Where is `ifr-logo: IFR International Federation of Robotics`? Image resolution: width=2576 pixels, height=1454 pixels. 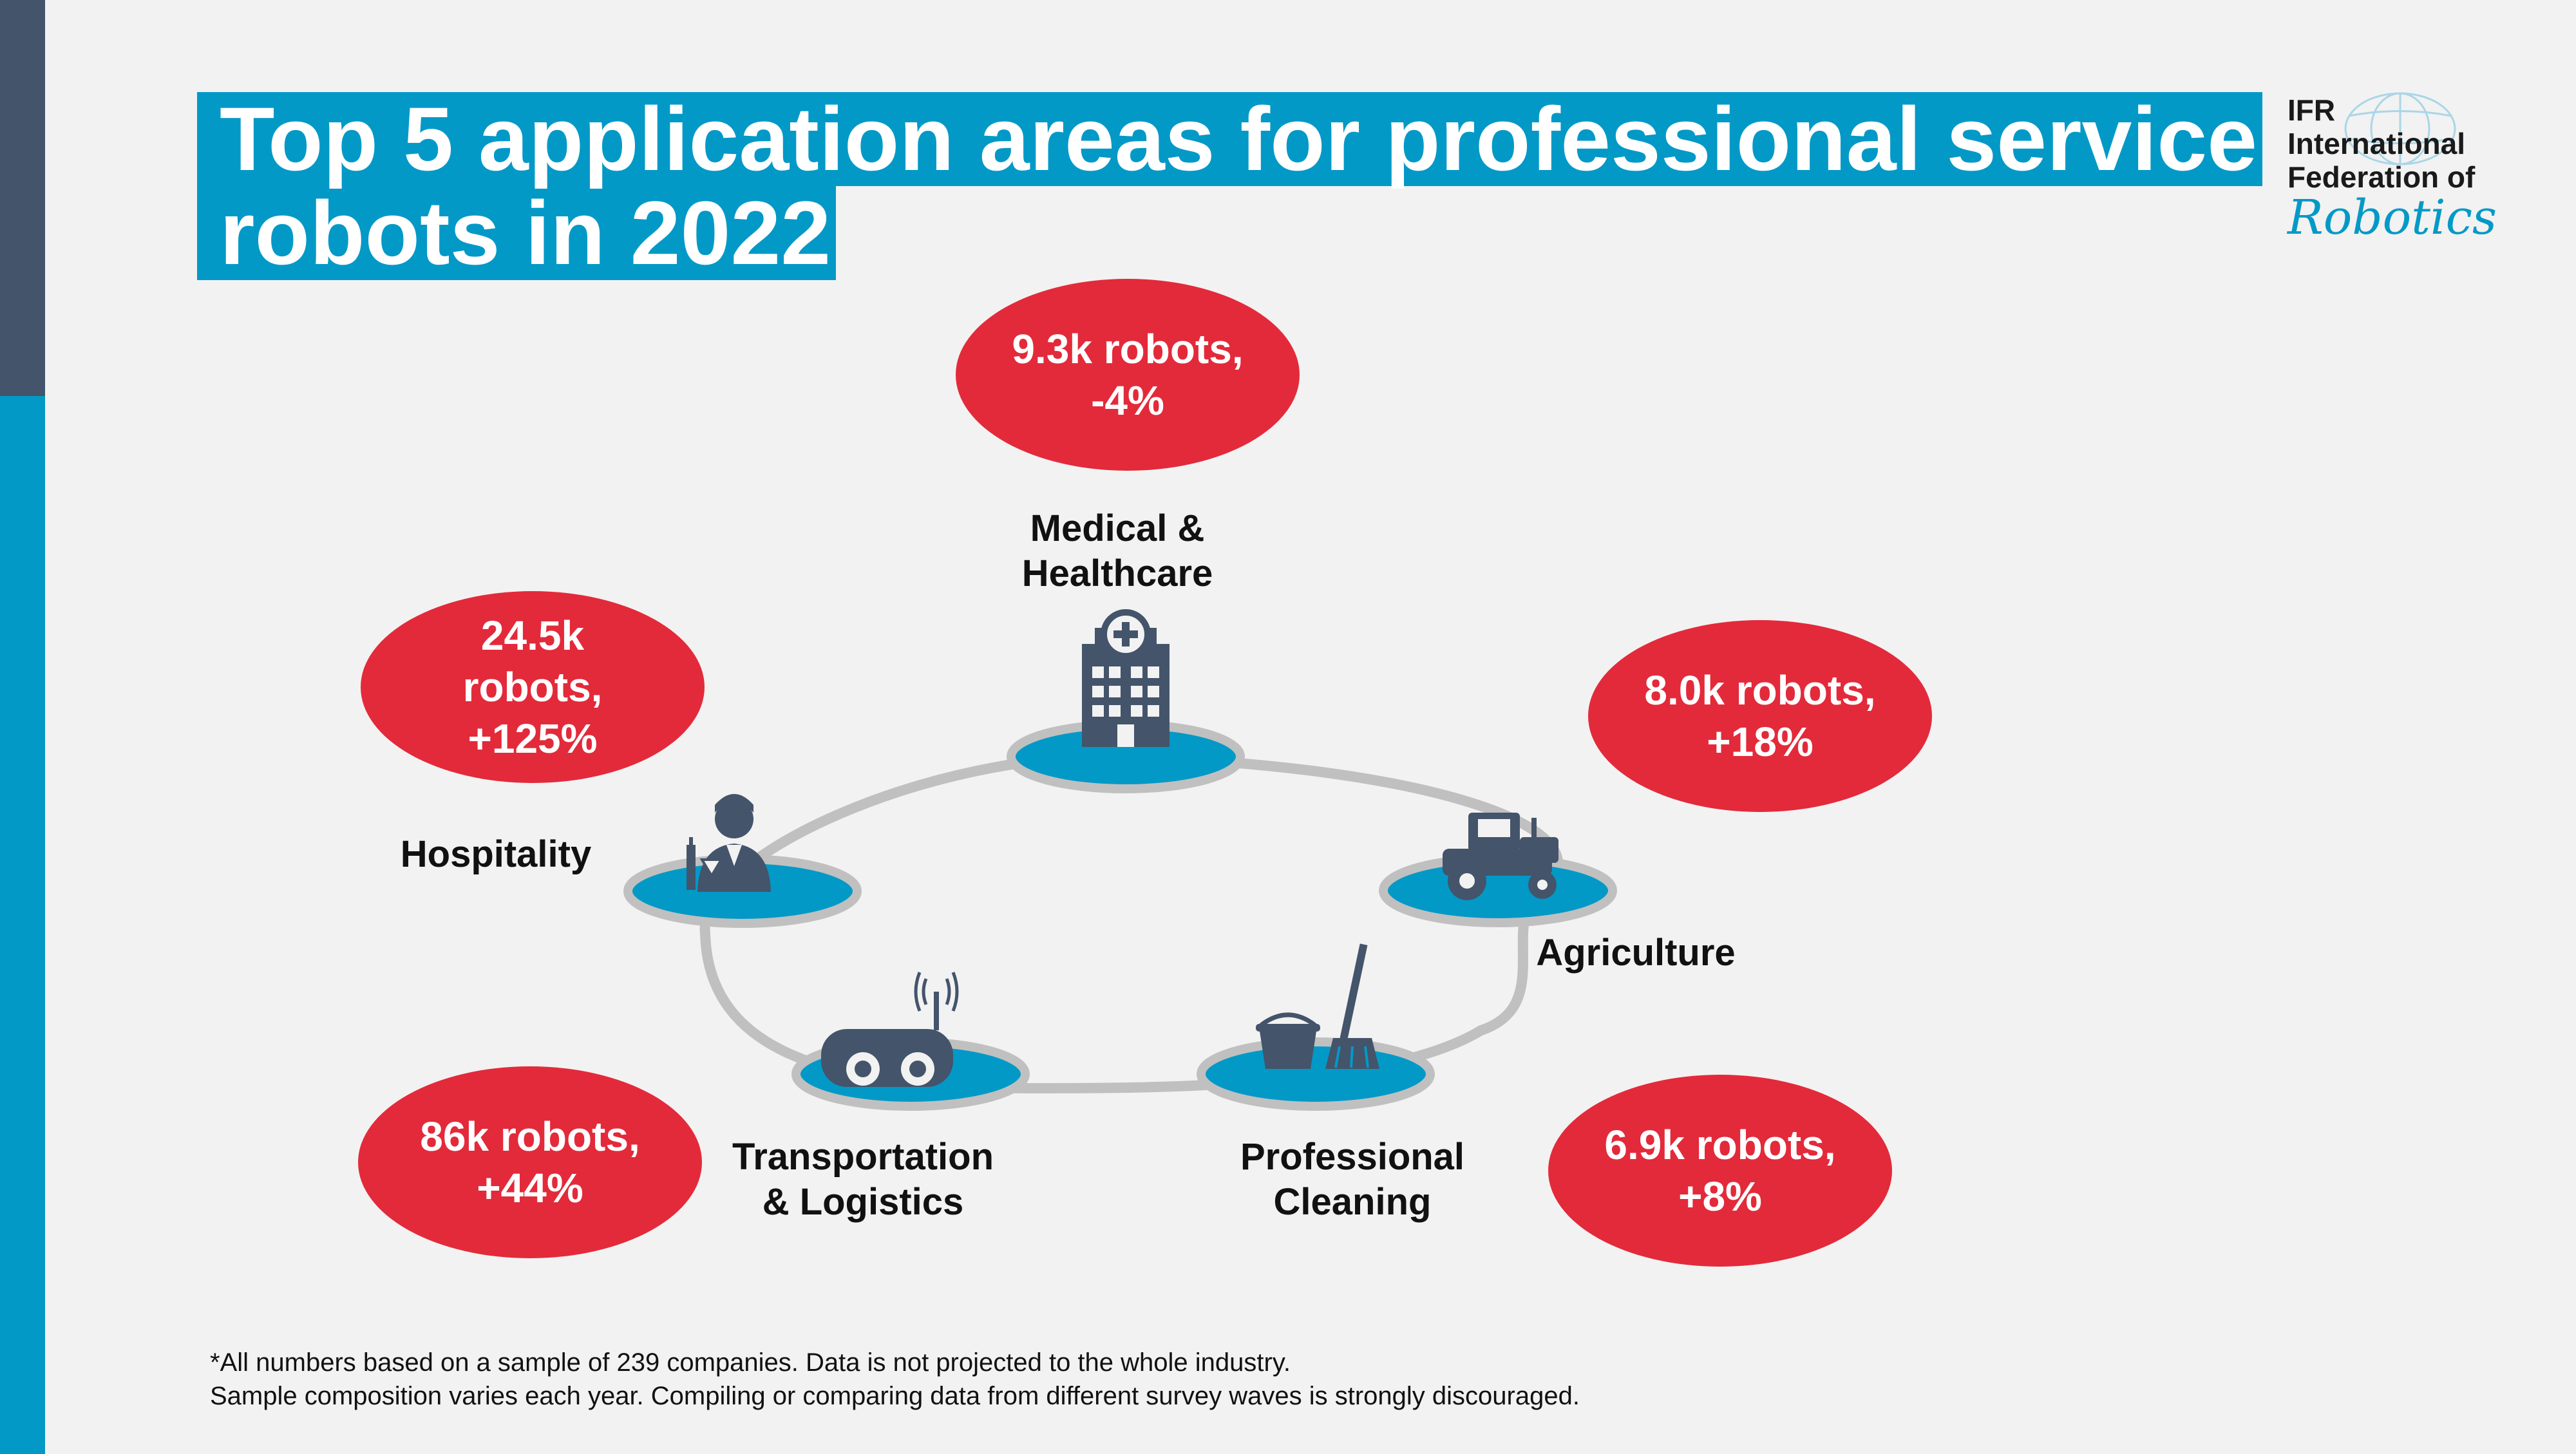 ifr-logo: IFR International Federation of Robotics is located at coordinates (2423, 174).